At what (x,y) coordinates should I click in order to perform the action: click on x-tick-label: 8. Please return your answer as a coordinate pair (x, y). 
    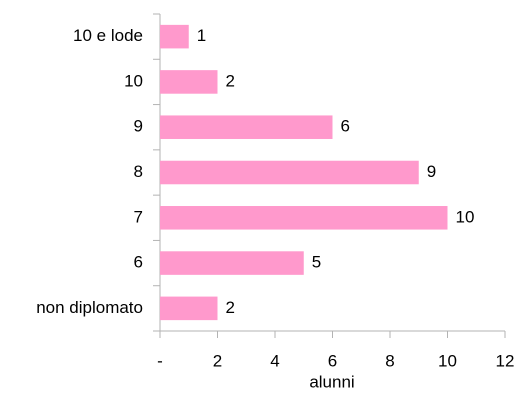
    Looking at the image, I should click on (389, 360).